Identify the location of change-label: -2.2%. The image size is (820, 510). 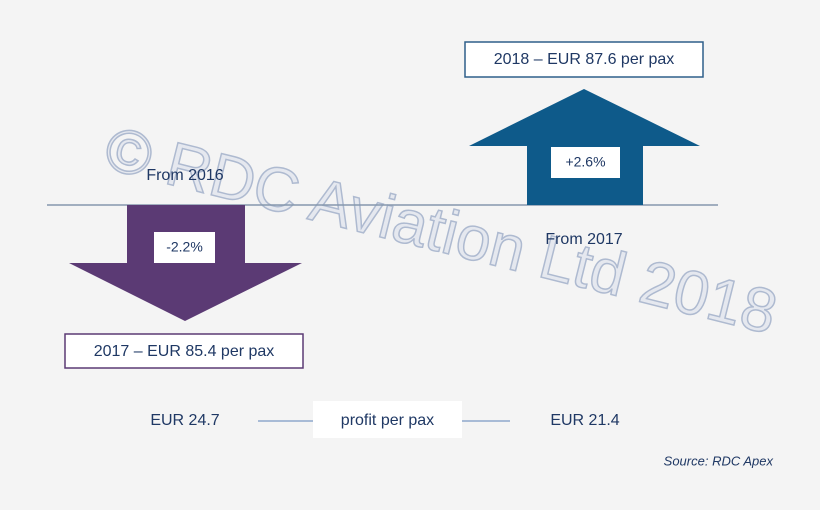
(184, 247).